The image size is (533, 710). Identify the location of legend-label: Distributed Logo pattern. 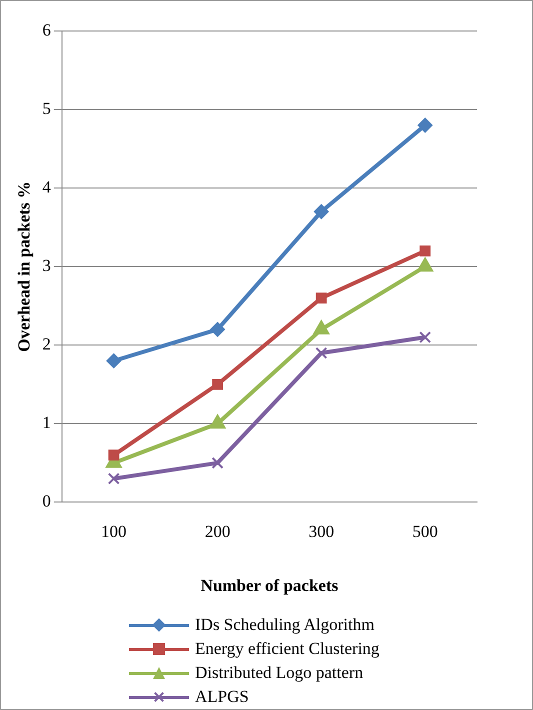
(279, 673).